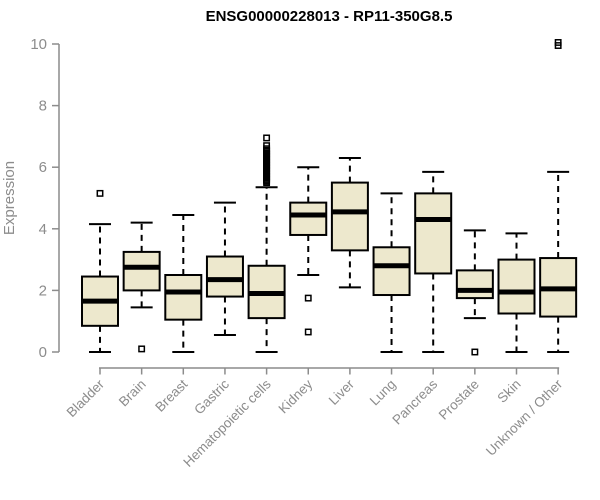  Describe the element at coordinates (342, 392) in the screenshot. I see `x-tick-label: Liver` at that location.